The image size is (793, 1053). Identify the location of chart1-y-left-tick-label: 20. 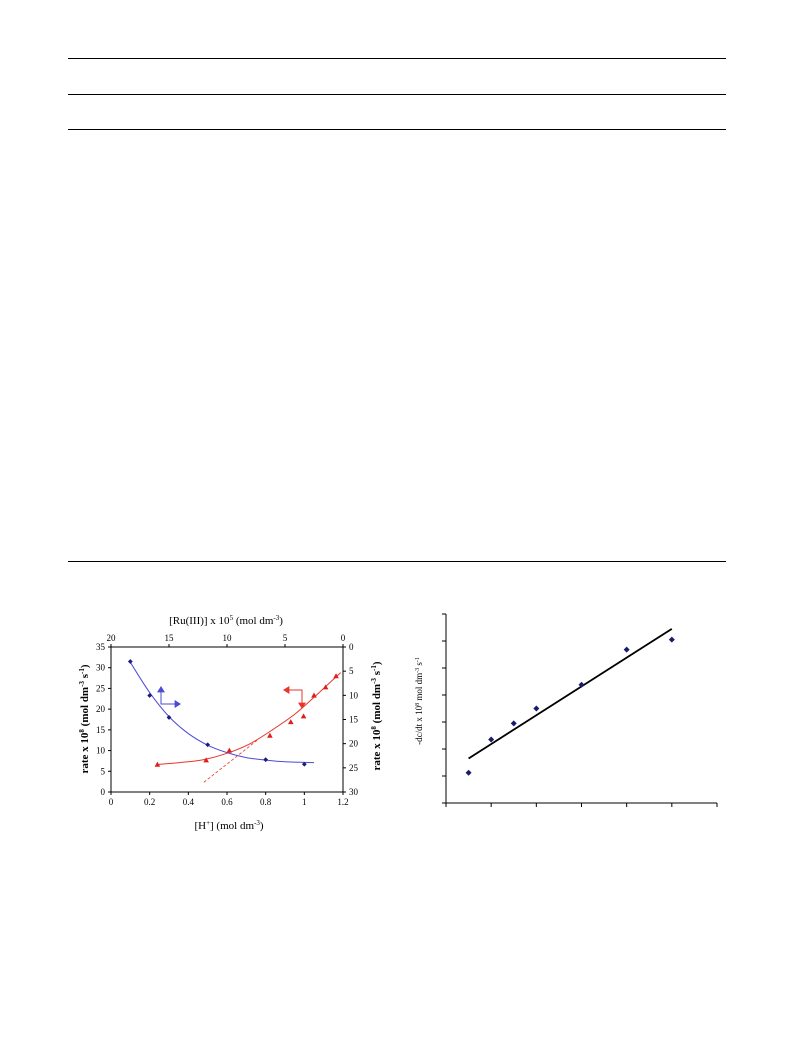
(101, 709).